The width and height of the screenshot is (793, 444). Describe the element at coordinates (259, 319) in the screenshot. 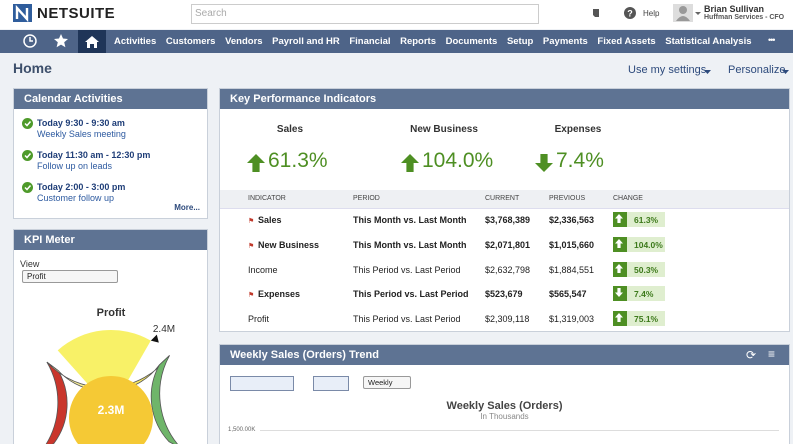

I see `indicator: Profit` at that location.